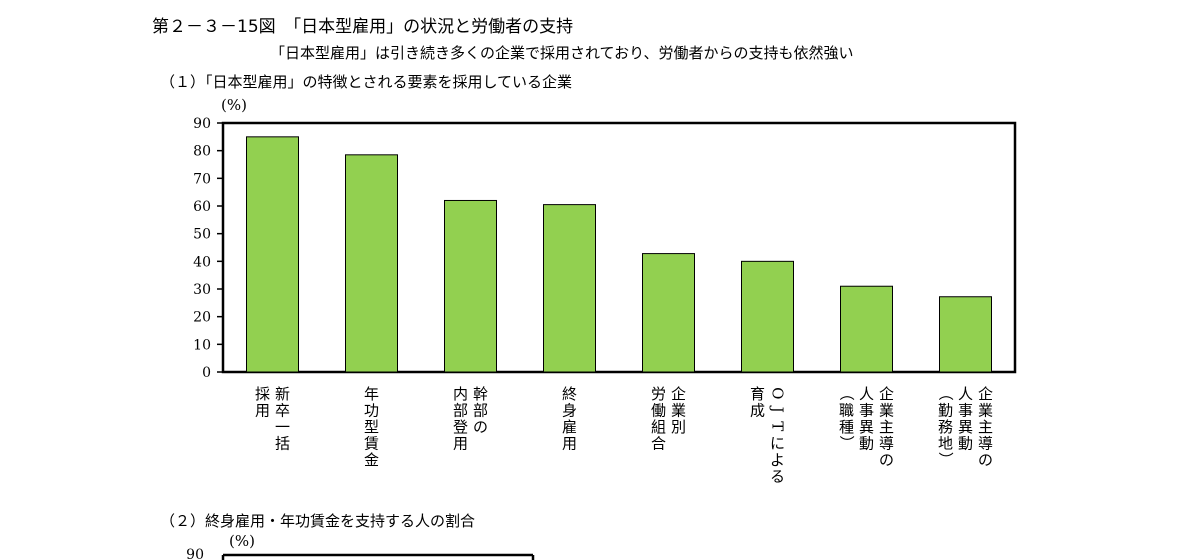 Image resolution: width=1189 pixels, height=560 pixels. Describe the element at coordinates (658, 410) in the screenshot. I see `x-tick-char: 働` at that location.